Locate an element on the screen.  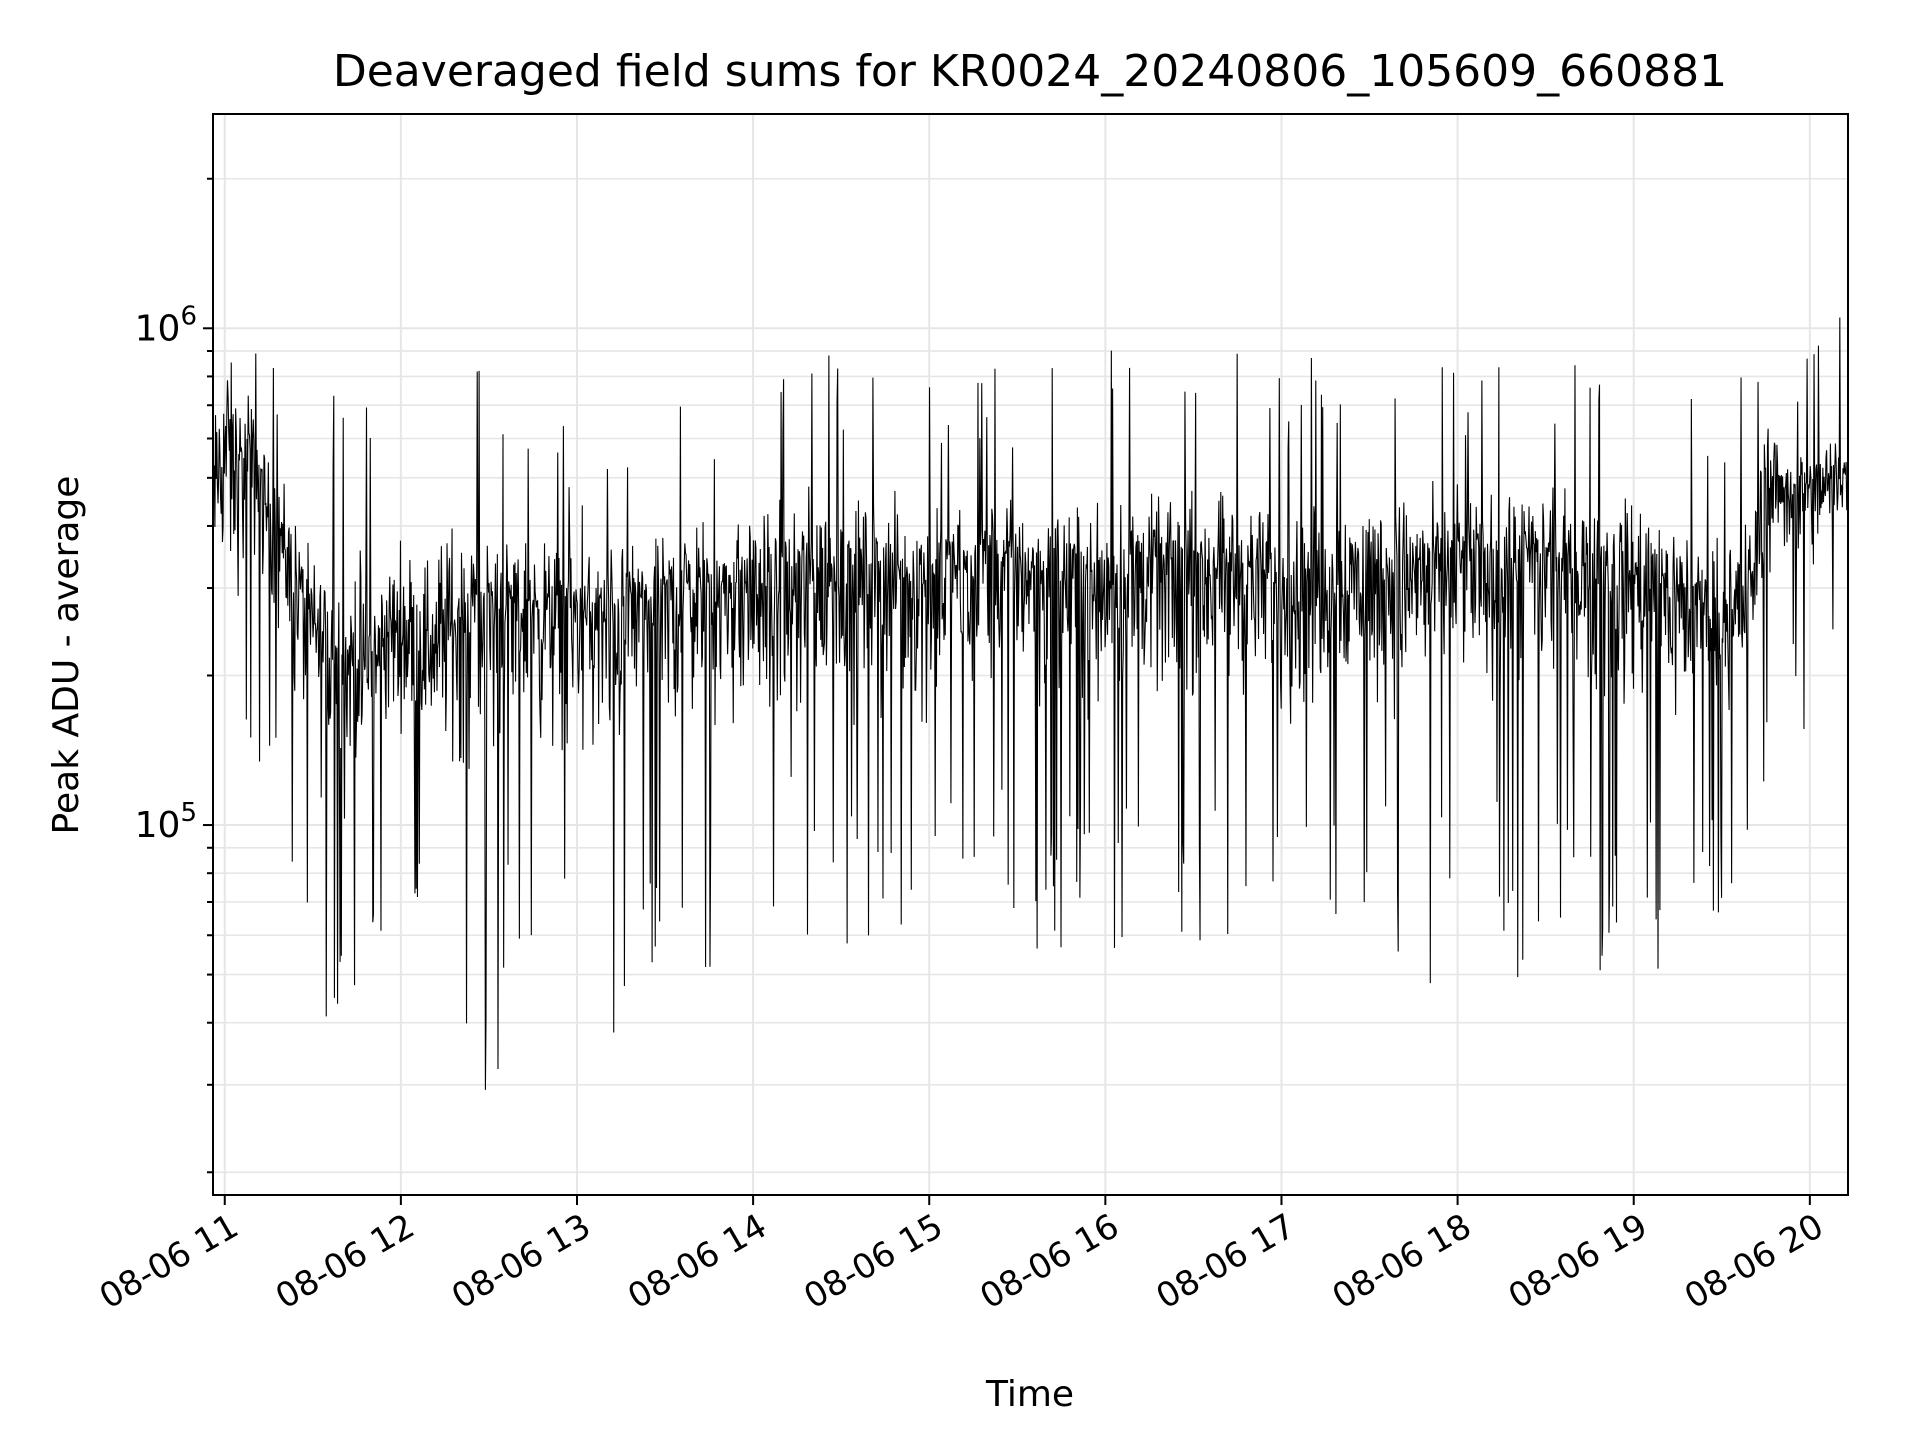
y-tick-exponent: 5 is located at coordinates (188, 813).